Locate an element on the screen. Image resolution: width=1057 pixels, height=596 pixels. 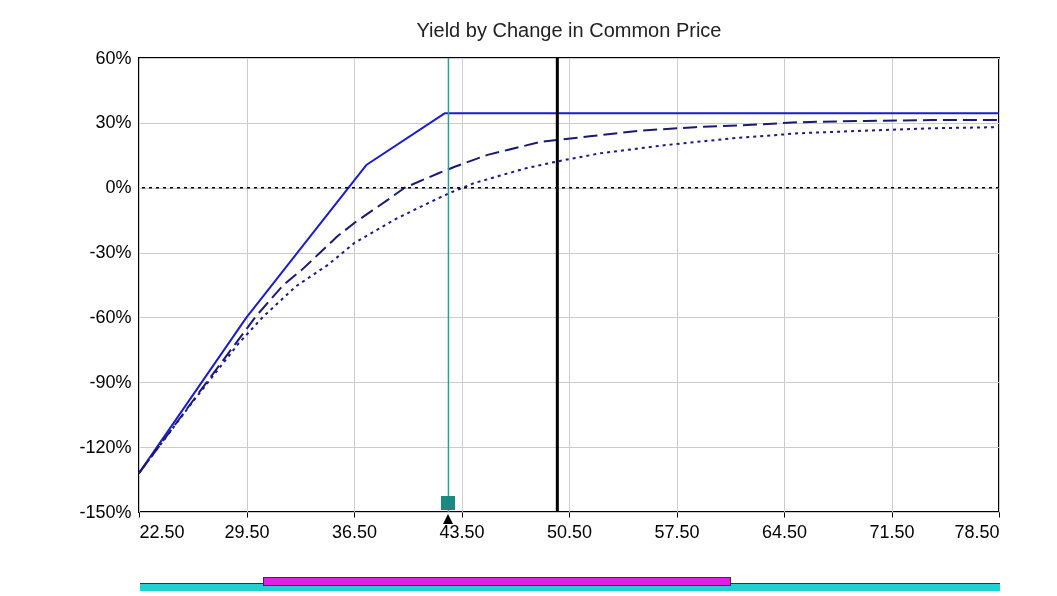
y-tick-label: 60% is located at coordinates (113, 57).